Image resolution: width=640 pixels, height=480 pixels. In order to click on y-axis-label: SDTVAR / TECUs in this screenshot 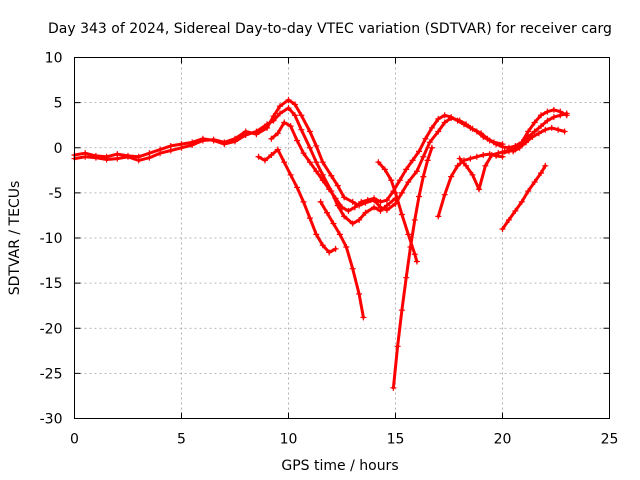, I will do `click(15, 238)`.